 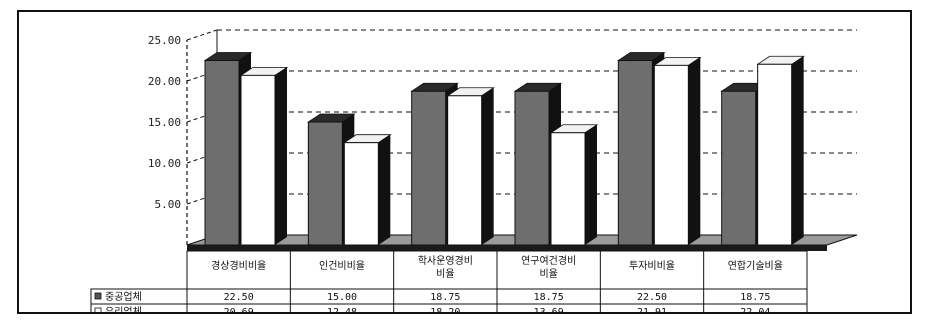 What do you see at coordinates (164, 122) in the screenshot?
I see `y-tick-label: 15.00` at bounding box center [164, 122].